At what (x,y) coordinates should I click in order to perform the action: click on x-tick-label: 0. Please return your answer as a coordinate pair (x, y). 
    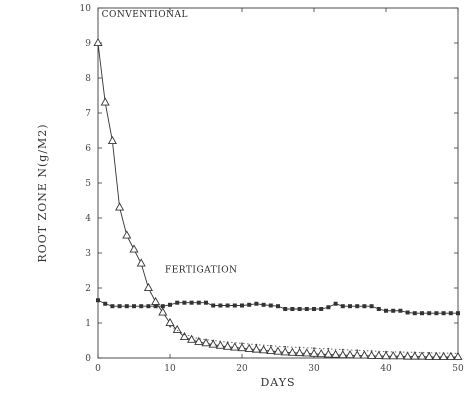
    Looking at the image, I should click on (98, 369).